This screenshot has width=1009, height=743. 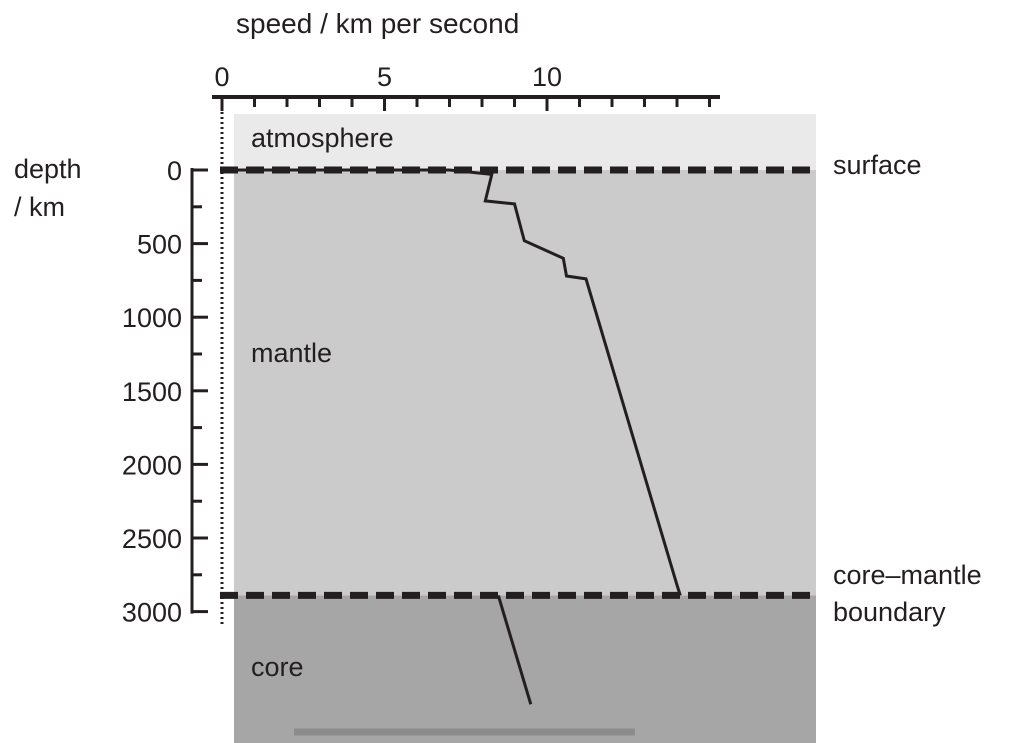 I want to click on y-axis-label-line1: depth, so click(x=48, y=169).